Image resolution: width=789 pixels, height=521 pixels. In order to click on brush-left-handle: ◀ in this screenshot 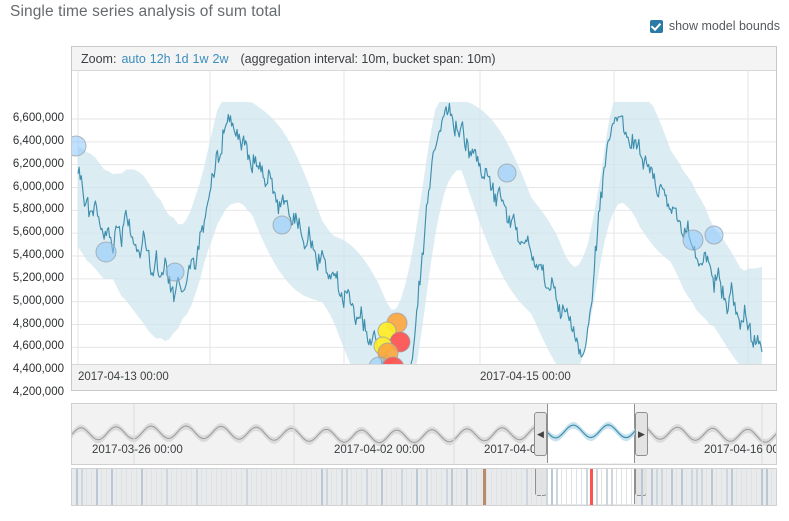, I will do `click(540, 434)`.